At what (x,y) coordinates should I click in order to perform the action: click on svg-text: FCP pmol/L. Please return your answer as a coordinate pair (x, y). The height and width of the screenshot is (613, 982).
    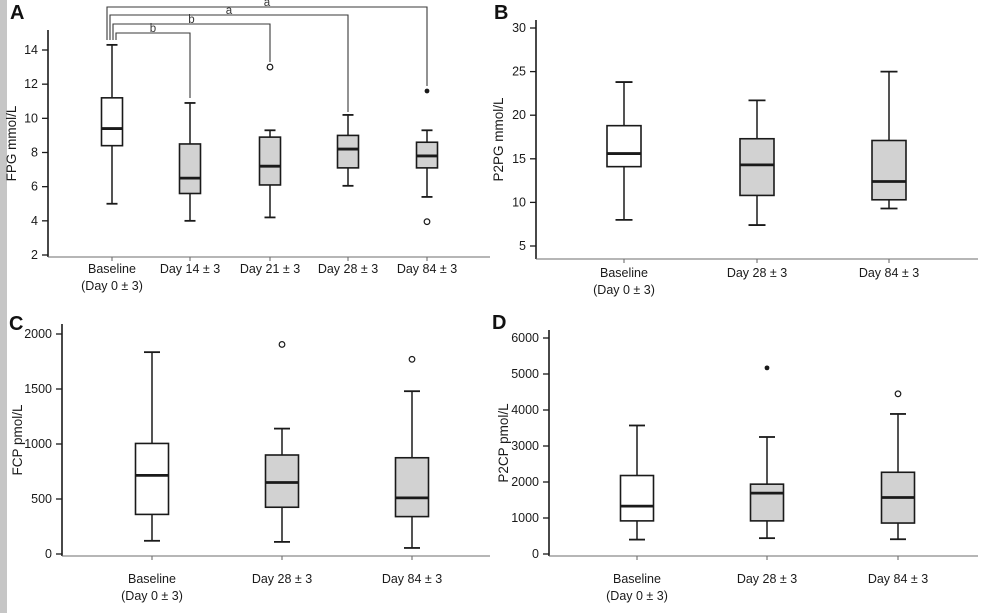
    Looking at the image, I should click on (17, 440).